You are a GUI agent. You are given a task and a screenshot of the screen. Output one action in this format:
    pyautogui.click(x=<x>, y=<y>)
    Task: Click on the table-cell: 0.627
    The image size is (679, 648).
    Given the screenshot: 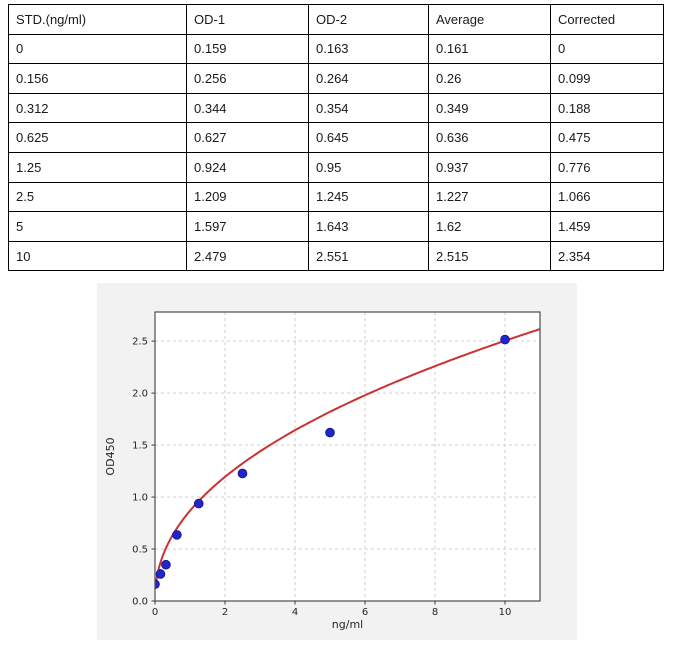 What is the action you would take?
    pyautogui.click(x=247, y=137)
    